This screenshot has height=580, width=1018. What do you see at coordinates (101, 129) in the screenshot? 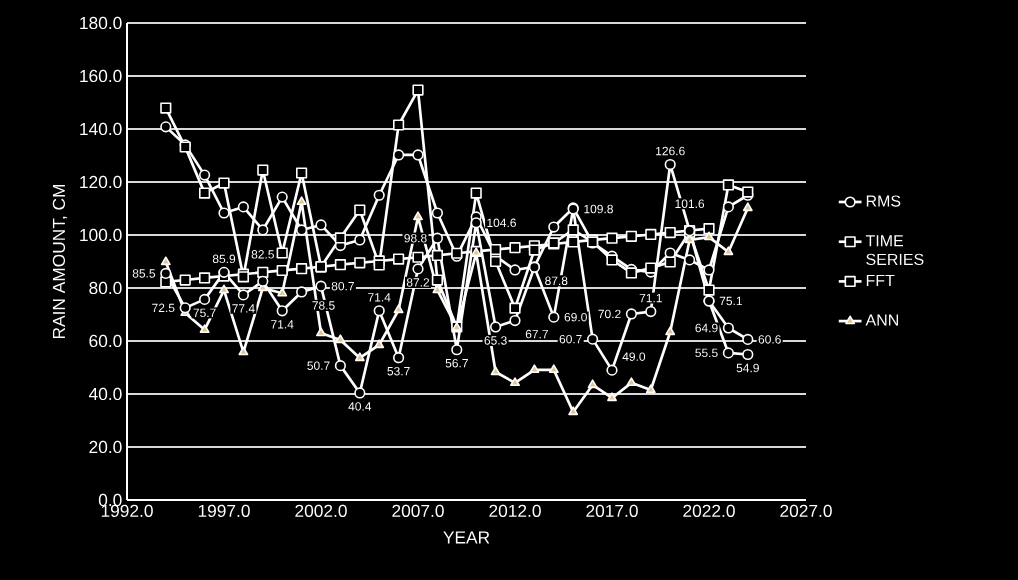
I see `y-tick-label: 140.0` at bounding box center [101, 129].